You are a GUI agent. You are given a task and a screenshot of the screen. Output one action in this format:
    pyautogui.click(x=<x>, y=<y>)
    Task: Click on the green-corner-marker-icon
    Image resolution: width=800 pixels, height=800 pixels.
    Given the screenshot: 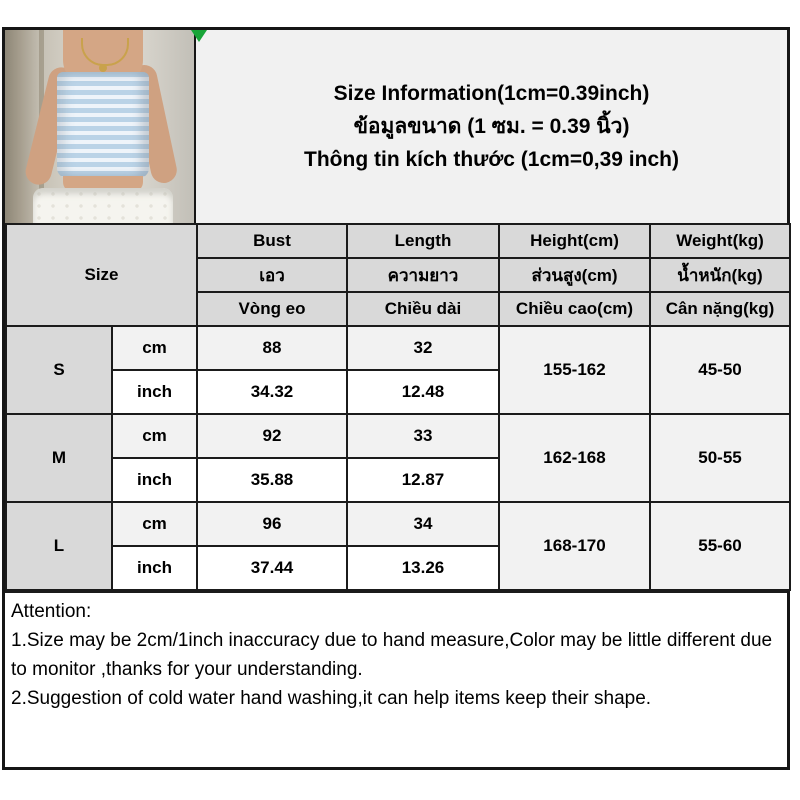 What is the action you would take?
    pyautogui.click(x=199, y=36)
    